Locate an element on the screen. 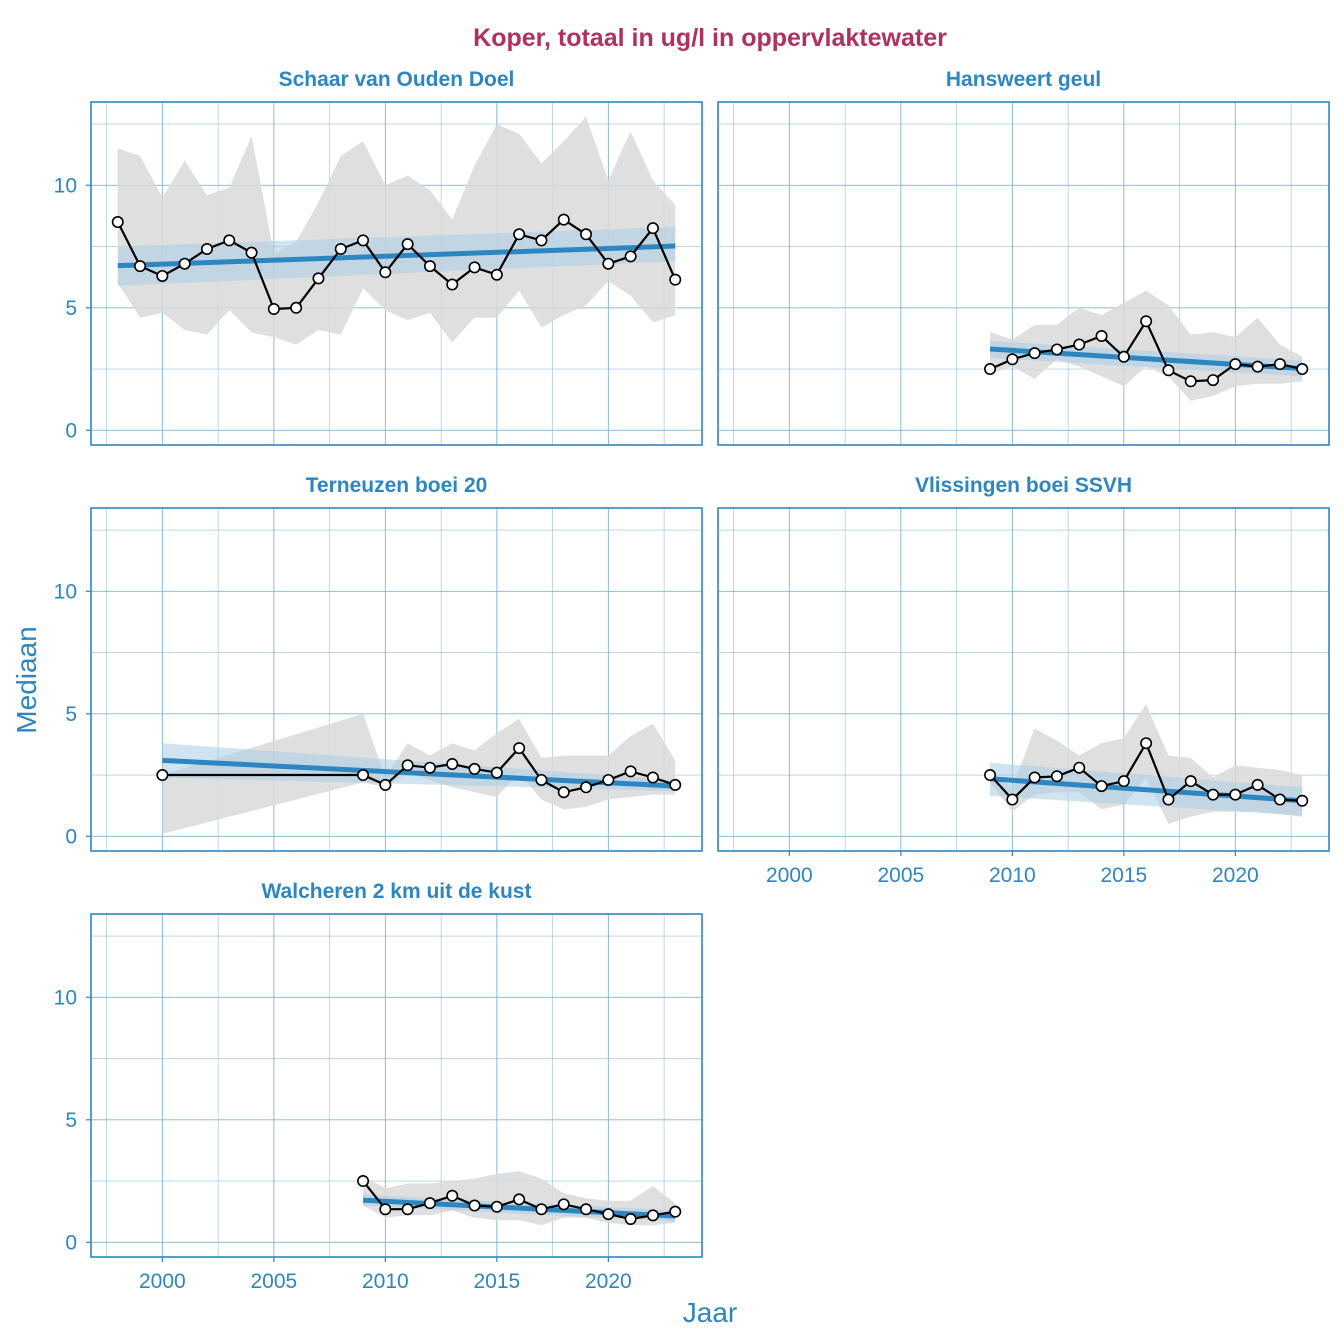 The width and height of the screenshot is (1344, 1344). median-line is located at coordinates (419, 770).